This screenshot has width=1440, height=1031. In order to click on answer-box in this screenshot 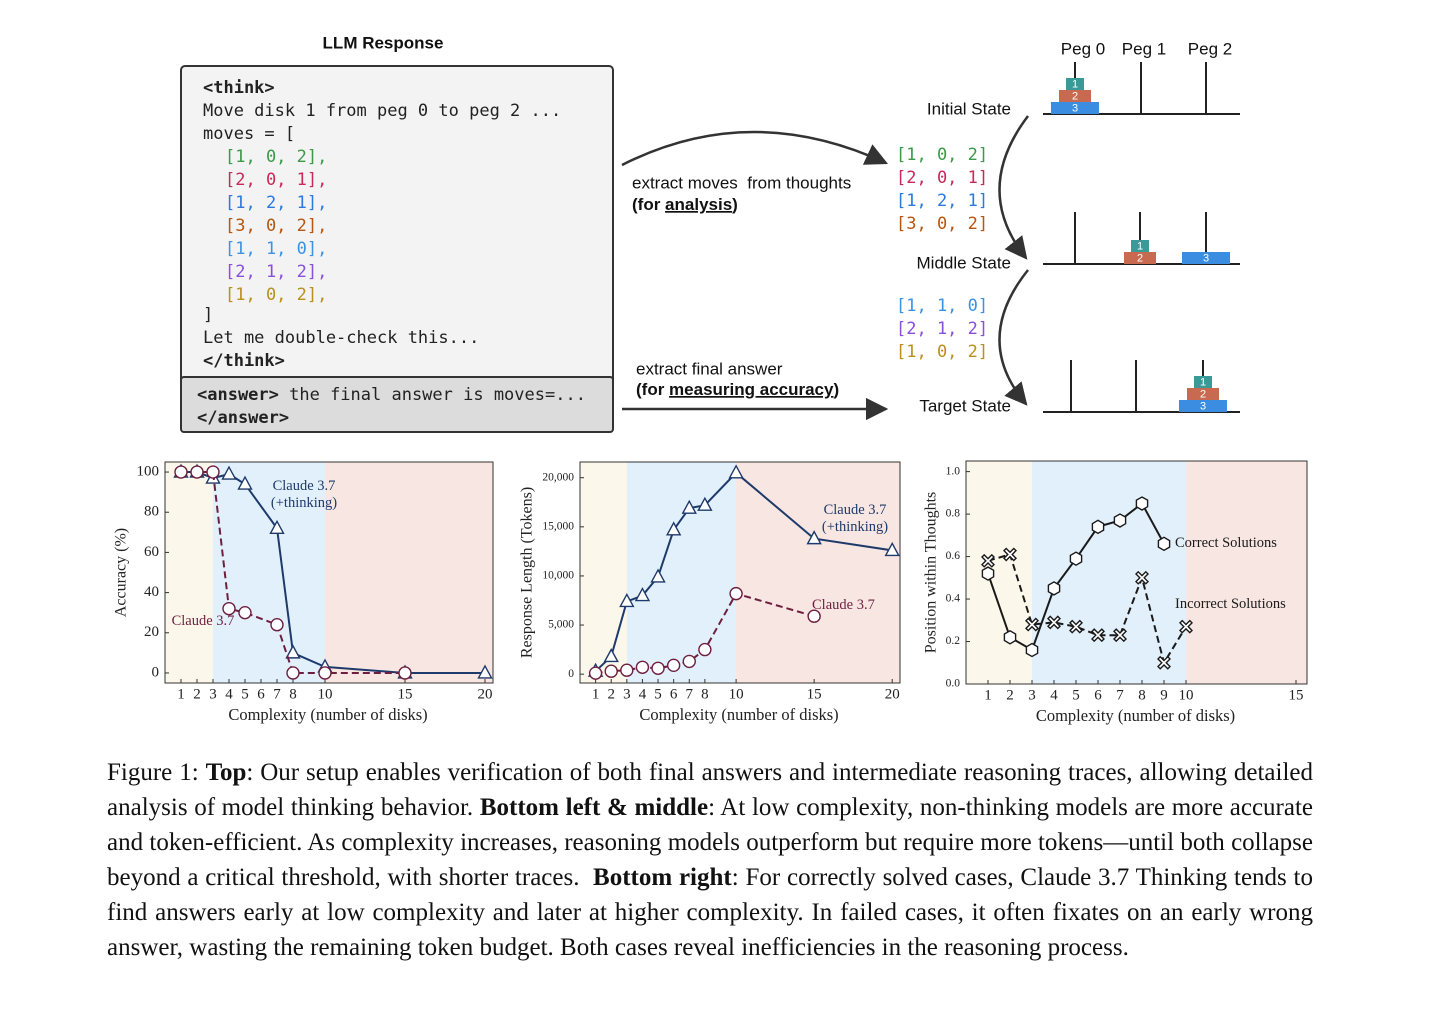, I will do `click(397, 404)`.